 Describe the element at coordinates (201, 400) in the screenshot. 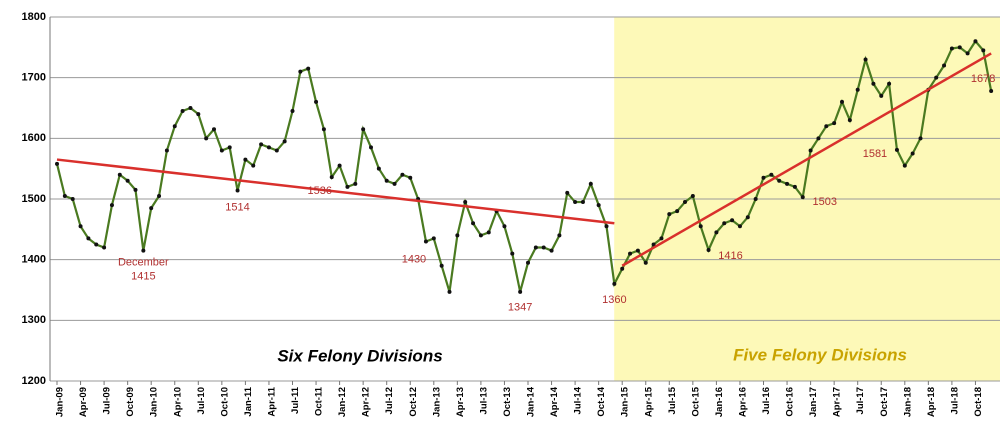

I see `x-tick-label: Jul-10` at that location.